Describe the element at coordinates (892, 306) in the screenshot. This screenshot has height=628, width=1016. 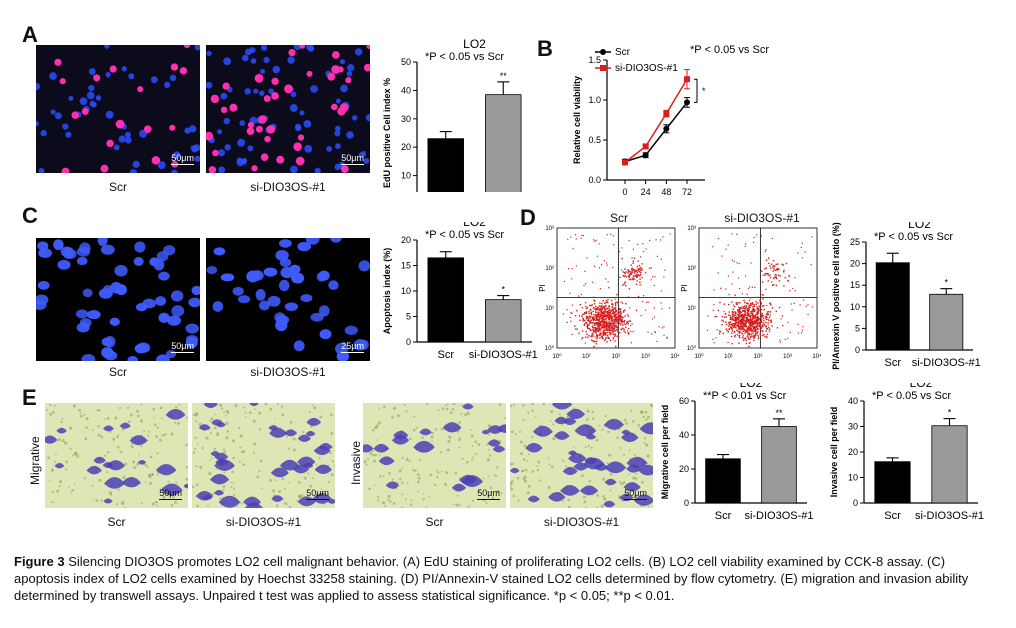
I see `bar` at that location.